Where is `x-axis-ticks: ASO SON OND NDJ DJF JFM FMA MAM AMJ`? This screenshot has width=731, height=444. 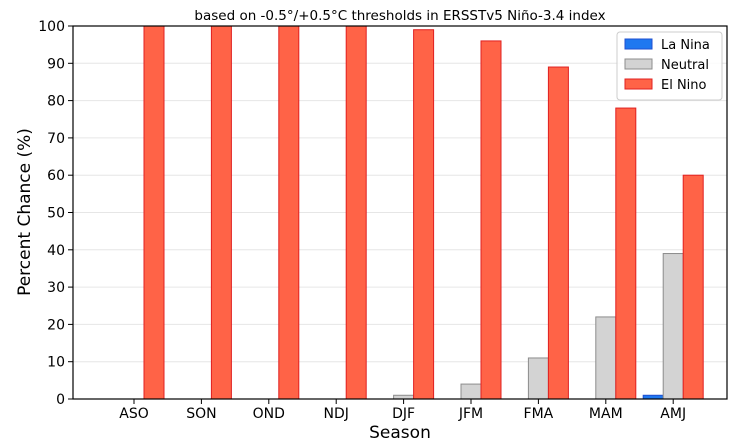 x-axis-ticks: ASO SON OND NDJ DJF JFM FMA MAM AMJ is located at coordinates (402, 410).